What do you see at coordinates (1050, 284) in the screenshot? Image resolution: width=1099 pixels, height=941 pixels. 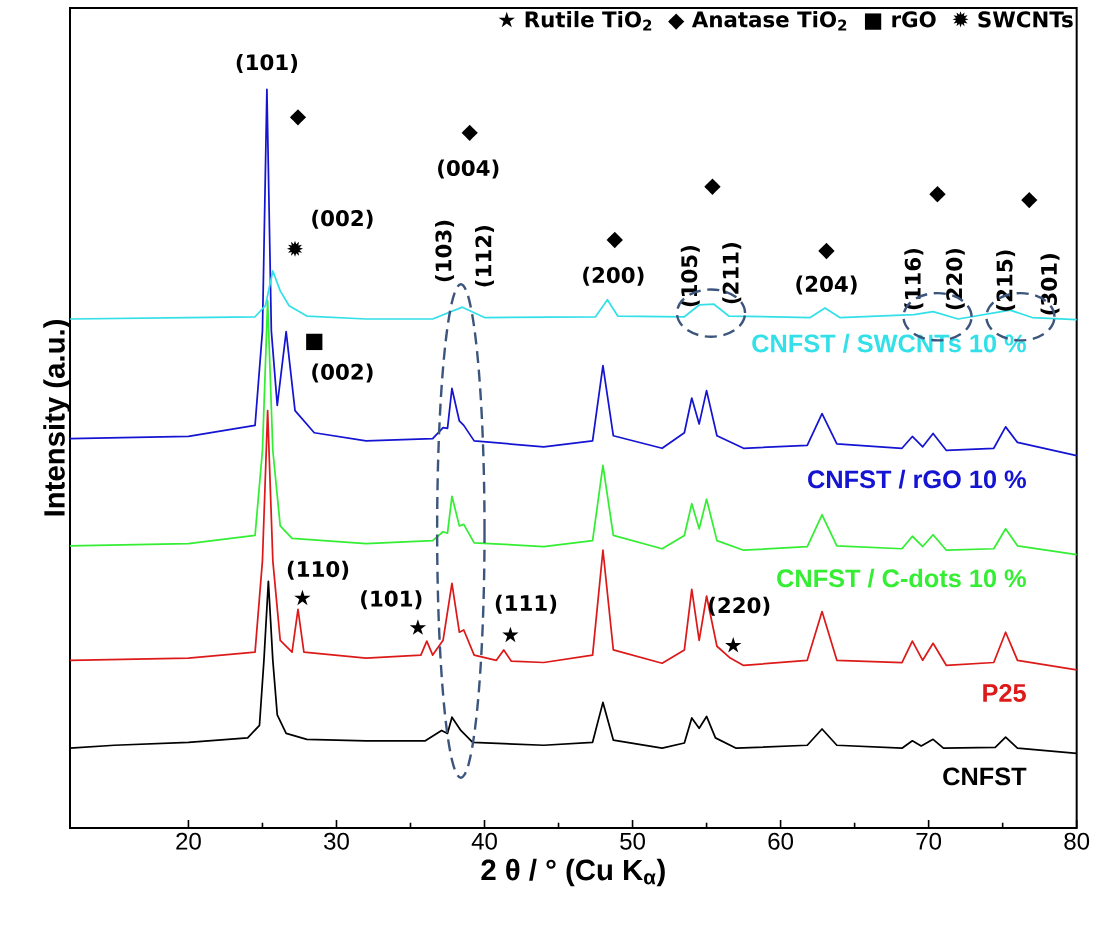 I see `annotation: (301)` at bounding box center [1050, 284].